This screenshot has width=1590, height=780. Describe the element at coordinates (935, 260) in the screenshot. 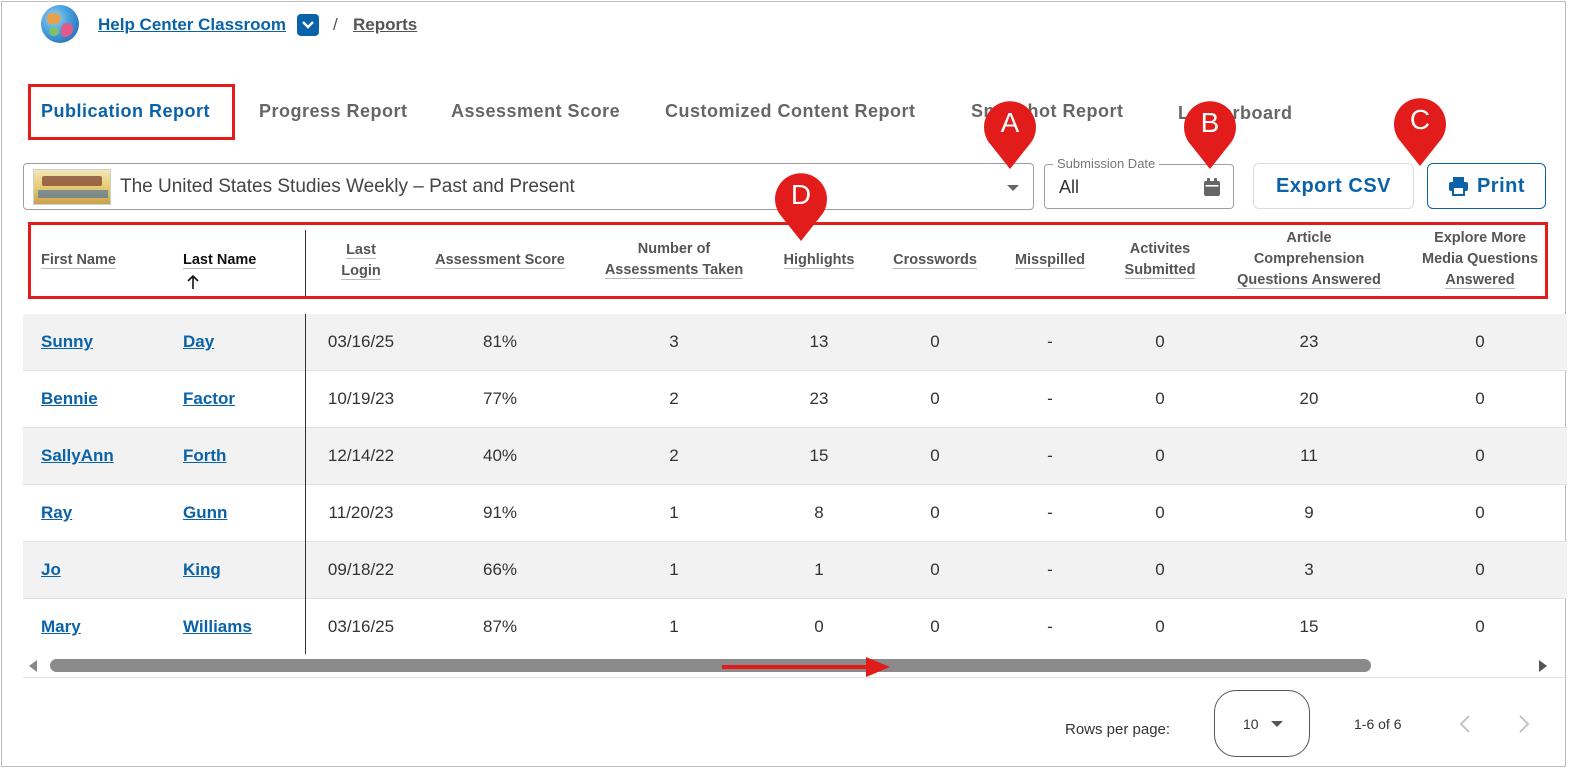

I see `header-crosswords: Crosswords` at that location.